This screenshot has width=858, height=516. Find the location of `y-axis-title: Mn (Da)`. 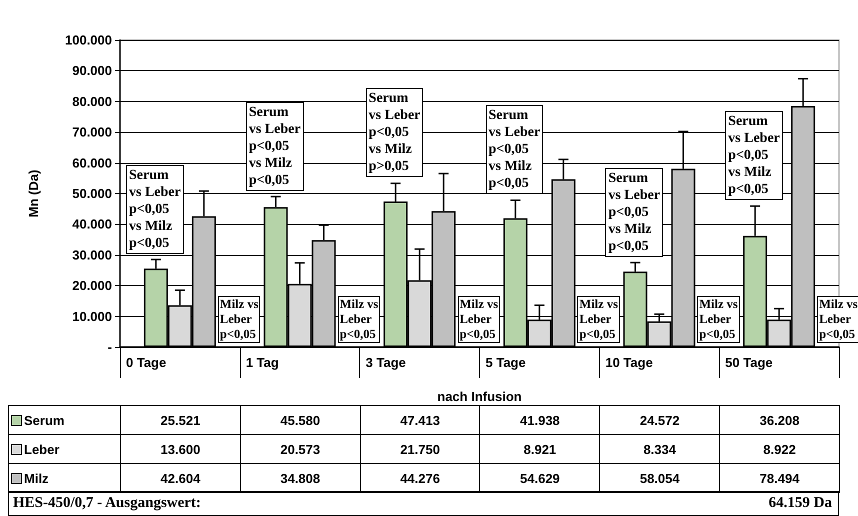

y-axis-title: Mn (Da) is located at coordinates (33, 194).